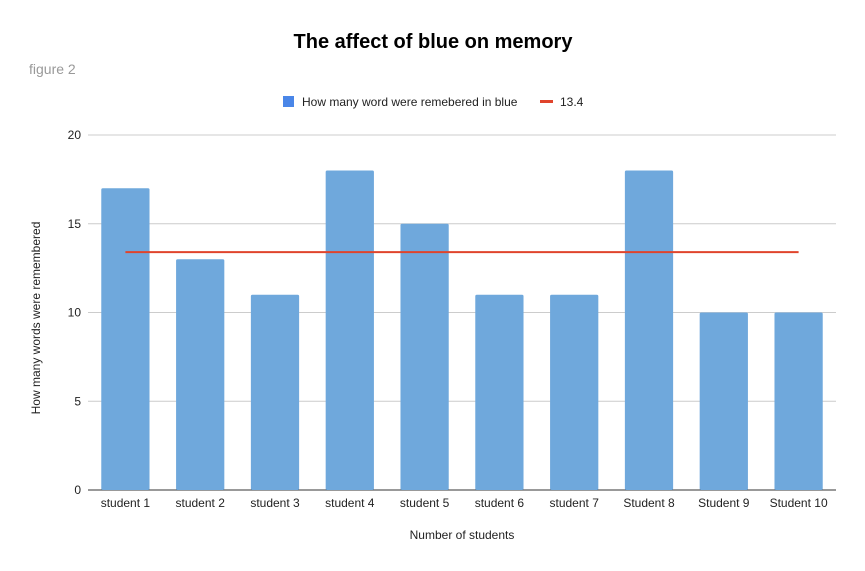  What do you see at coordinates (575, 503) in the screenshot?
I see `x-tick-label: student 7` at bounding box center [575, 503].